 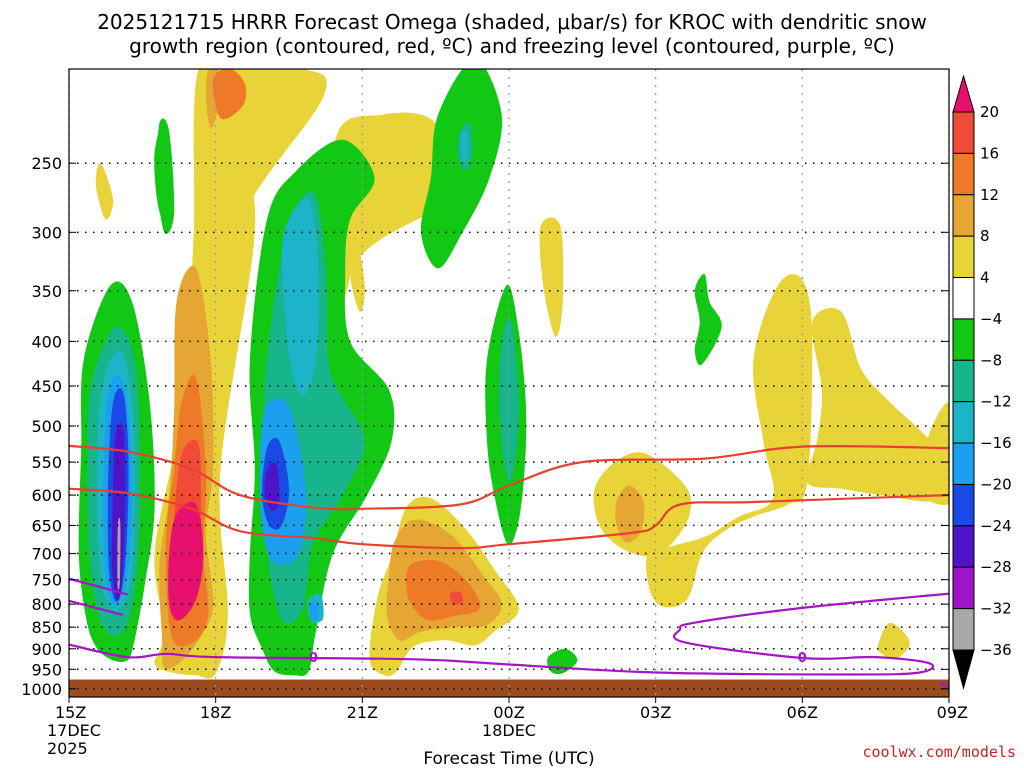 I want to click on y-tick-label-350: 350, so click(x=46, y=291).